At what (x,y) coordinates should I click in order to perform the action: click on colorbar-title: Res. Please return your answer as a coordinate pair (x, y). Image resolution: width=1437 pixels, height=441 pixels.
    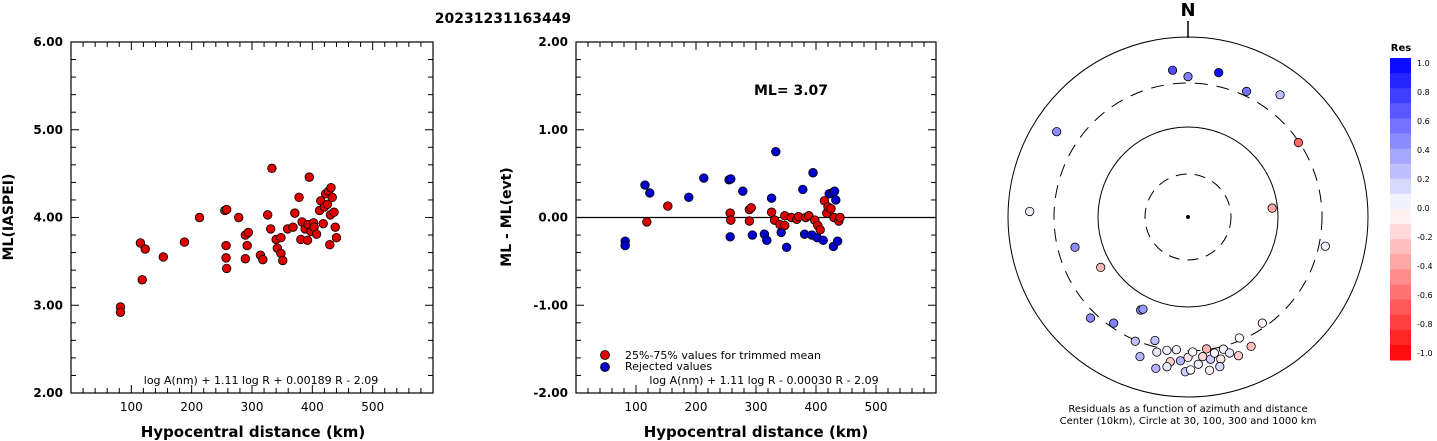
    Looking at the image, I should click on (1401, 48).